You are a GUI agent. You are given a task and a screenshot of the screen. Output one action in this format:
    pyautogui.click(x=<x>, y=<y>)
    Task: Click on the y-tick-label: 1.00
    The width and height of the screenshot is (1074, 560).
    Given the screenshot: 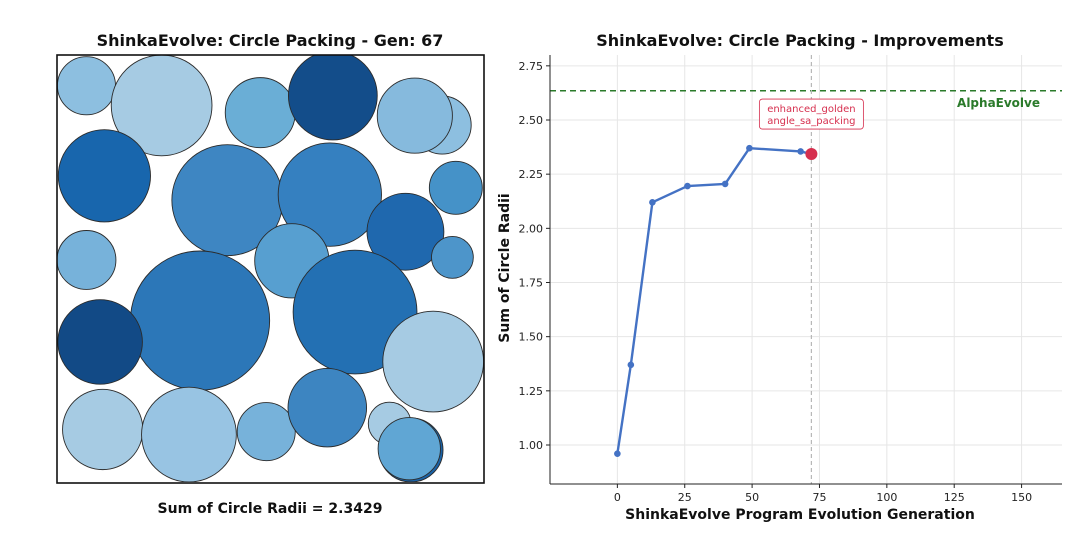 What is the action you would take?
    pyautogui.click(x=531, y=445)
    